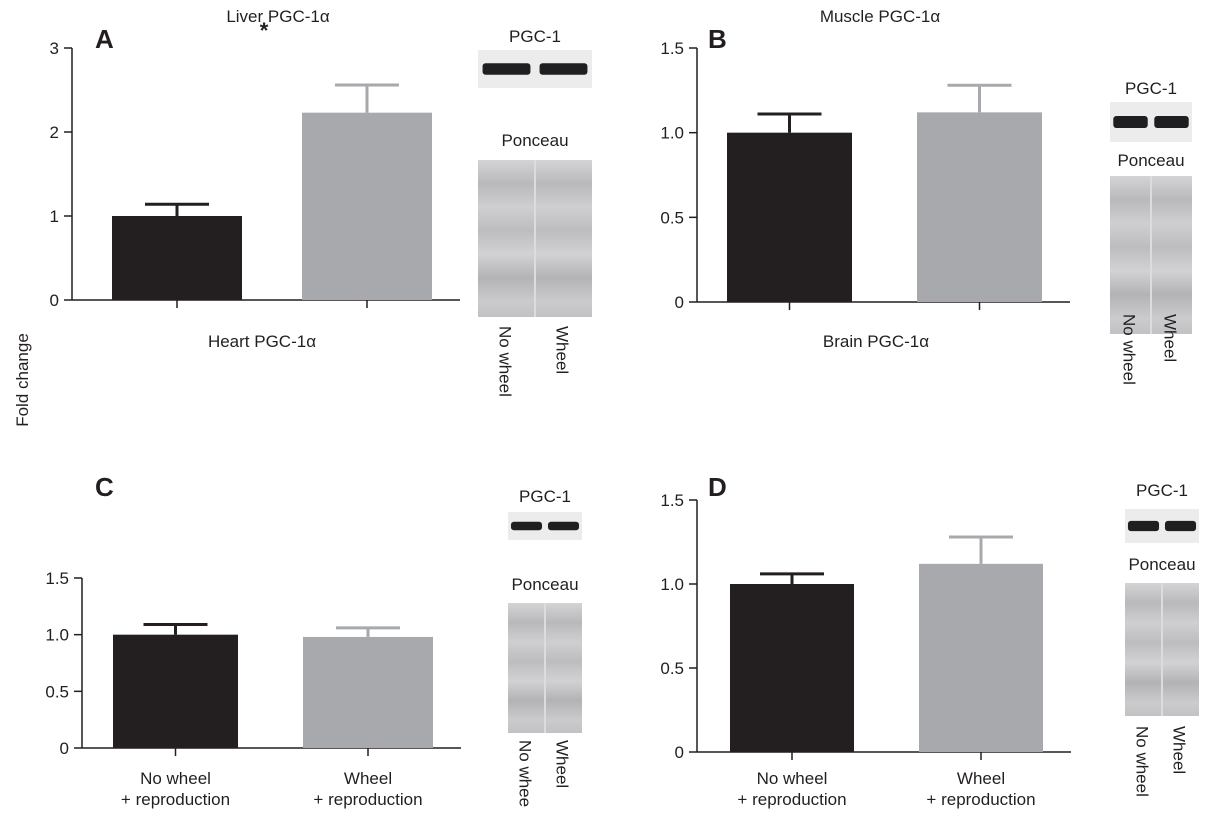  What do you see at coordinates (22, 380) in the screenshot?
I see `y-axis-label: Fold change` at bounding box center [22, 380].